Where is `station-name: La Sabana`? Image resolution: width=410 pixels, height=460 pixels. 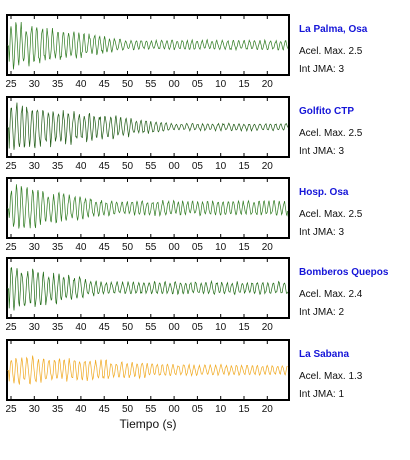 station-name: La Sabana is located at coordinates (324, 354).